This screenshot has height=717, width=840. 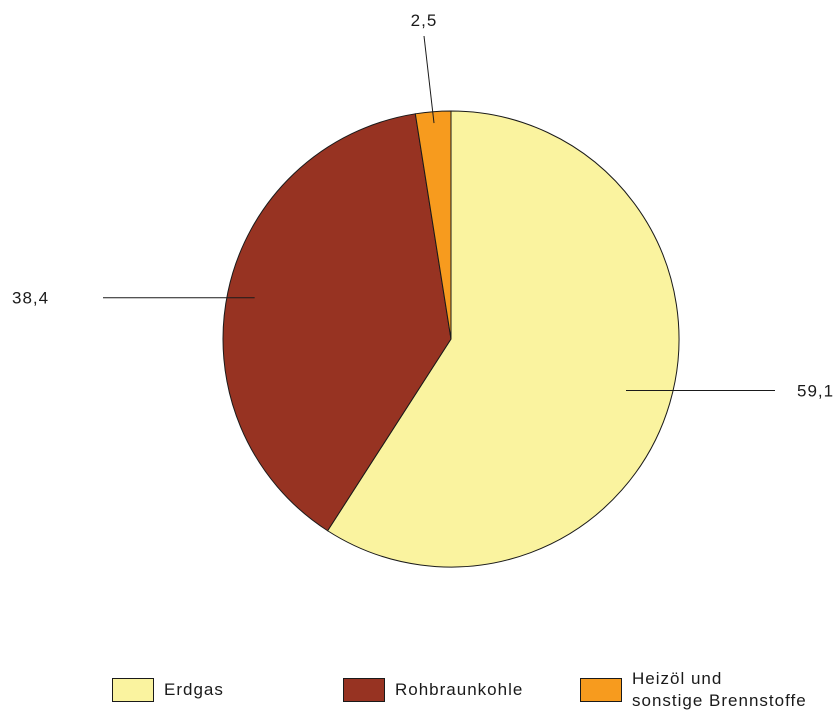 I want to click on legend-label-rohbraunkohle: Rohbraunkohle, so click(x=459, y=689).